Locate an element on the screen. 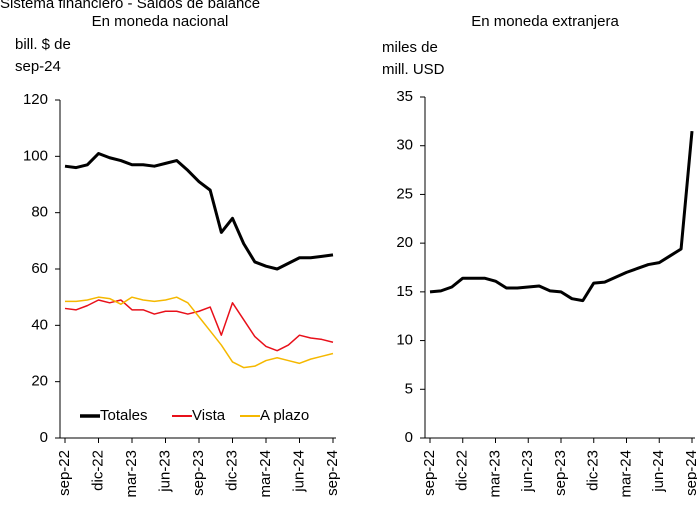  y-axis-label: mill. USD is located at coordinates (413, 69).